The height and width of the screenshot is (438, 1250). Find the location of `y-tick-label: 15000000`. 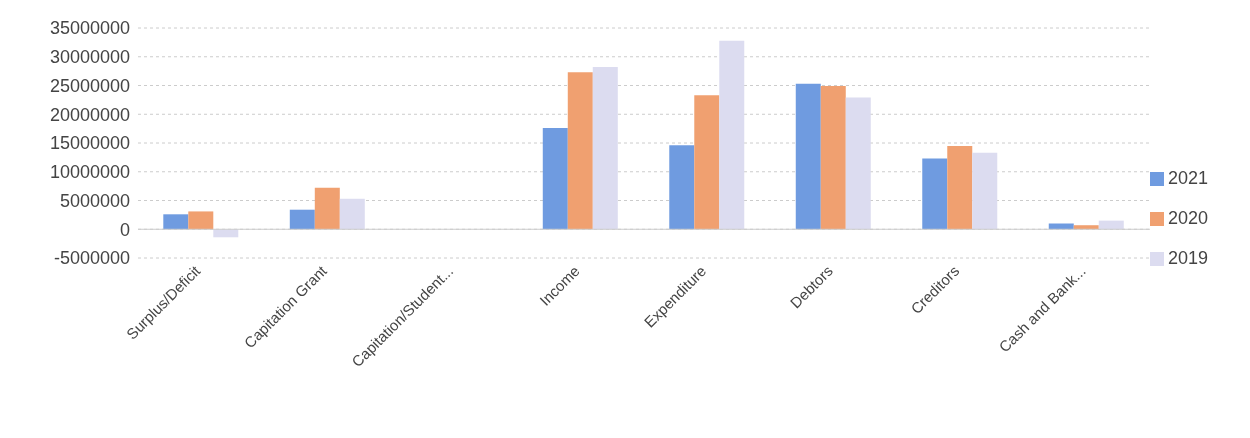

y-tick-label: 15000000 is located at coordinates (89, 143).